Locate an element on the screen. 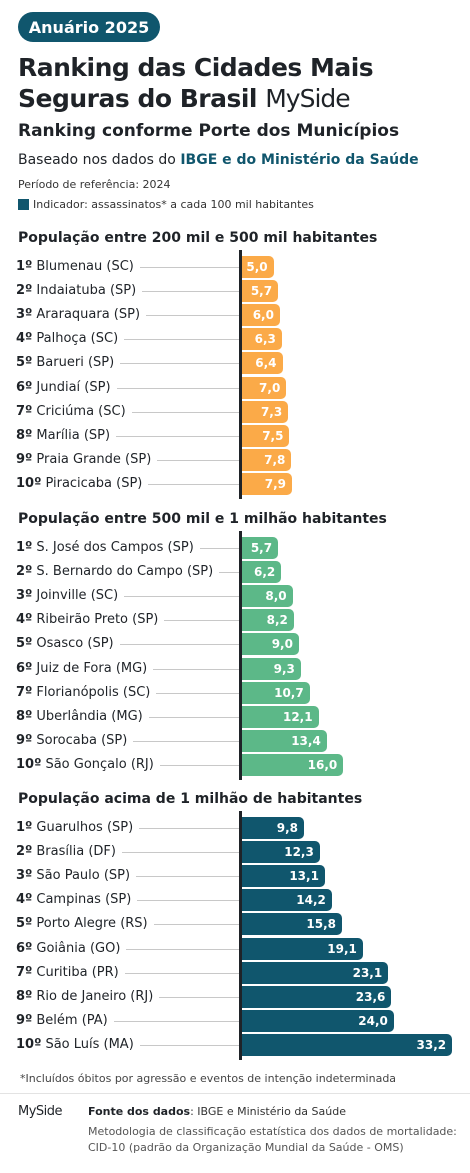 This screenshot has height=1173, width=470. city-label: 2º Indaiatuba (SP) is located at coordinates (76, 291).